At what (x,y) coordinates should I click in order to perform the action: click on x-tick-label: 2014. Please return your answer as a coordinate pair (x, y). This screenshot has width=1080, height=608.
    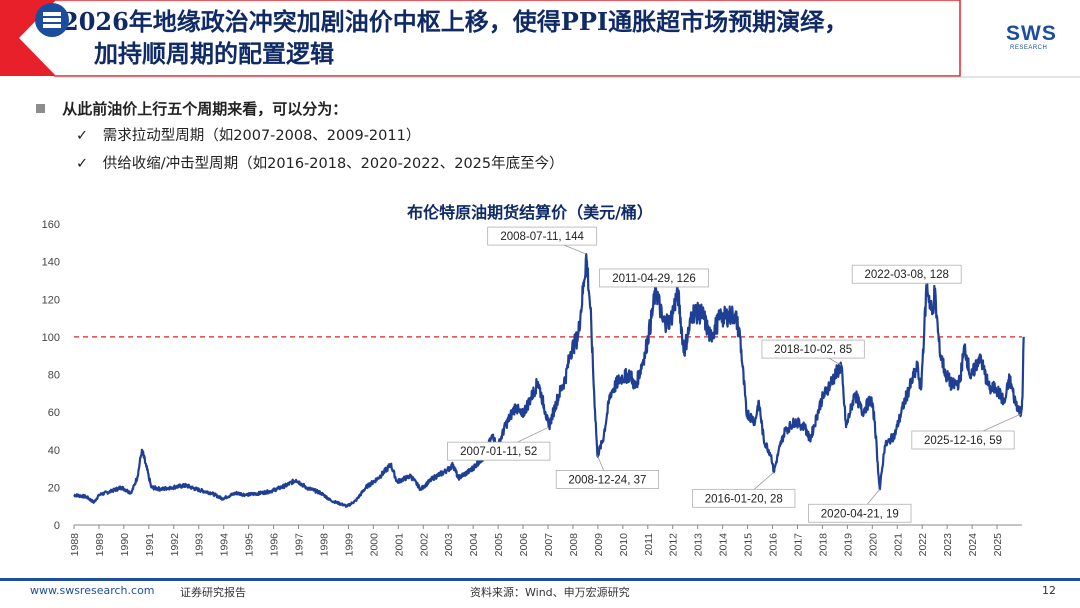
    Looking at the image, I should click on (724, 545).